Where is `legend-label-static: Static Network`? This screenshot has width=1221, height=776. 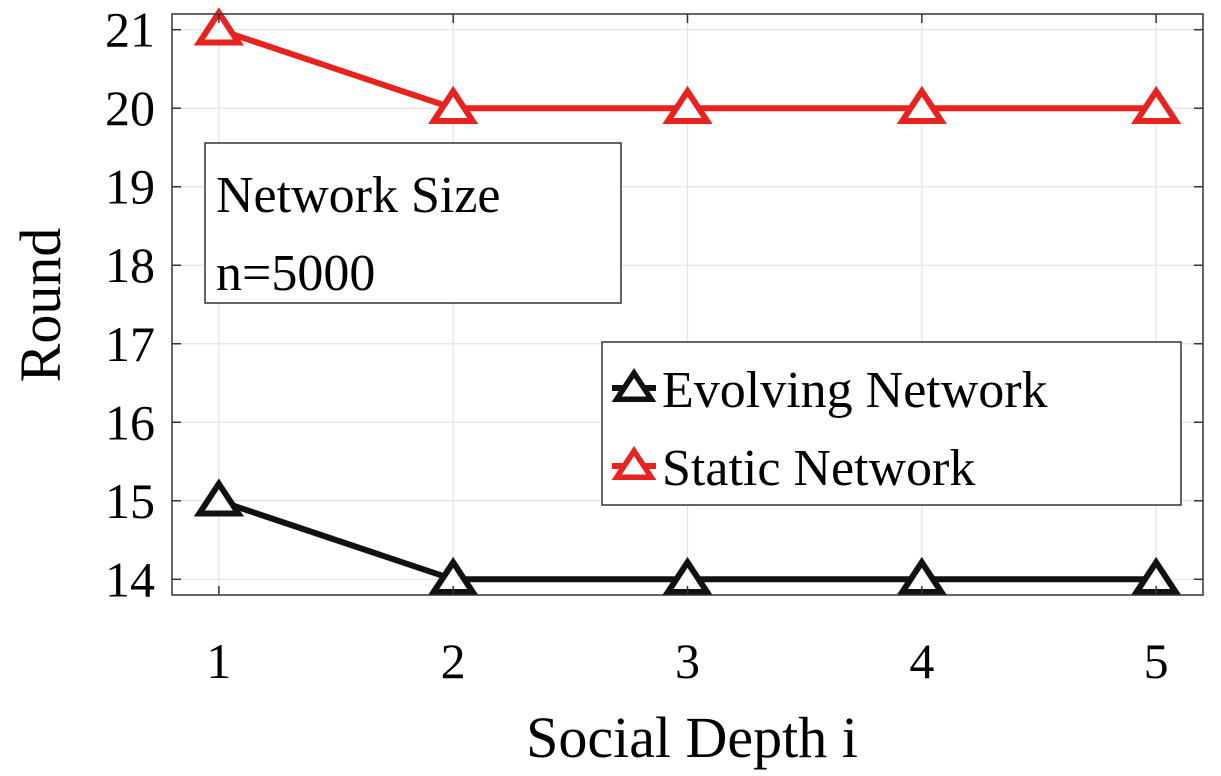 legend-label-static: Static Network is located at coordinates (818, 468).